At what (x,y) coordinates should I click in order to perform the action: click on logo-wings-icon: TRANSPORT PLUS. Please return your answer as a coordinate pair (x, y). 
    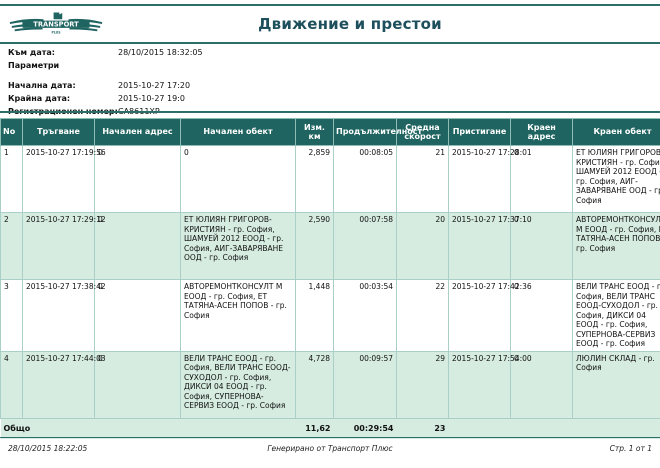
    Looking at the image, I should click on (56, 23).